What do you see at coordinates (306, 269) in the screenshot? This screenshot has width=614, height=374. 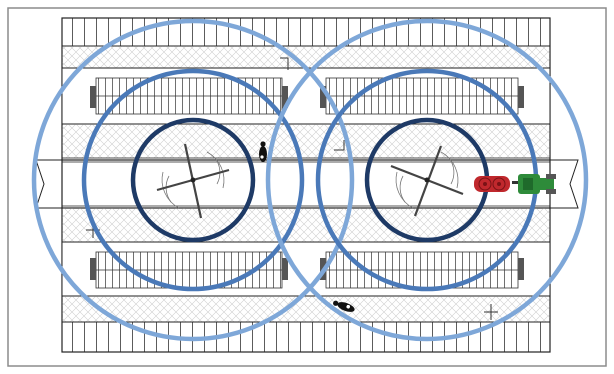 I see `pen-row-lower` at bounding box center [306, 269].